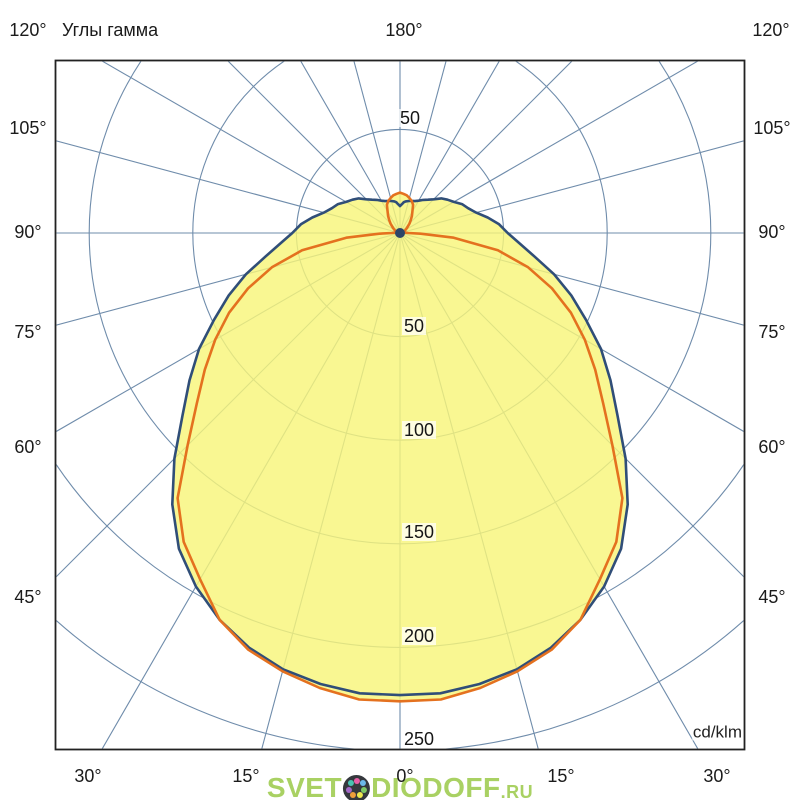  What do you see at coordinates (304, 786) in the screenshot?
I see `watermark-text-svet: SVET` at bounding box center [304, 786].